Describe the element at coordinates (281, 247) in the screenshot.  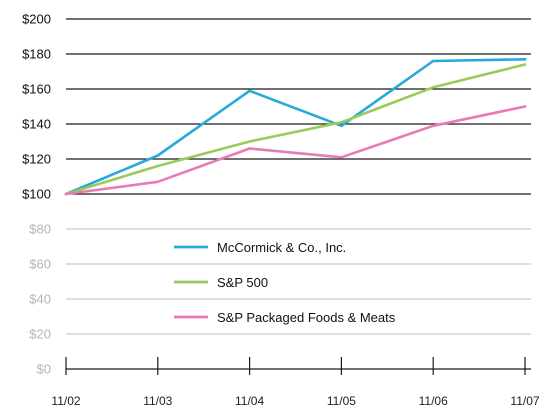
I see `legend-label: McCormick & Co., Inc.` at that location.